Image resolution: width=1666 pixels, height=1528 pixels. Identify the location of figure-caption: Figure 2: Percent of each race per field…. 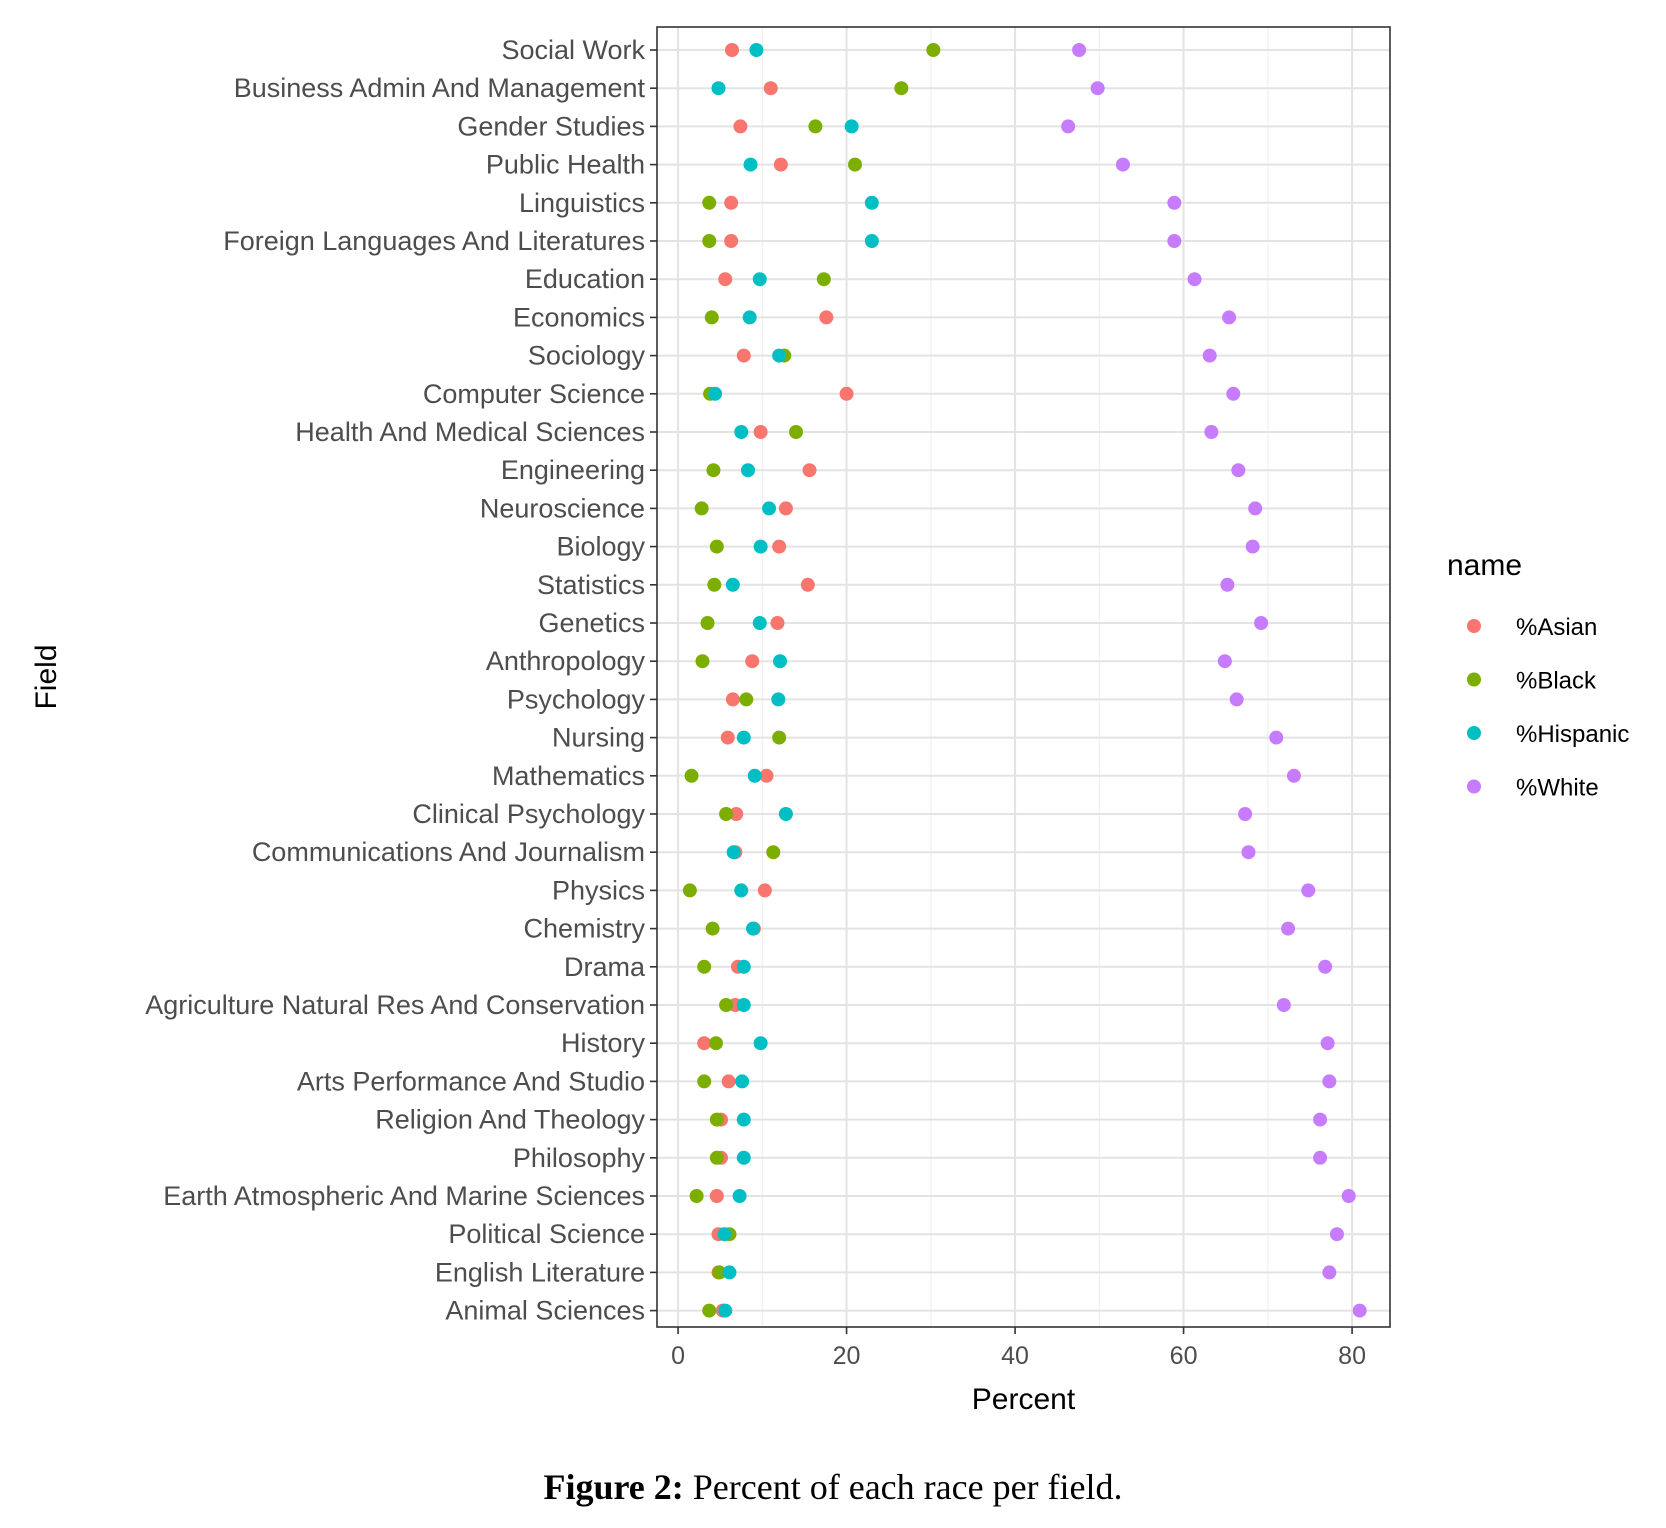
(833, 1487).